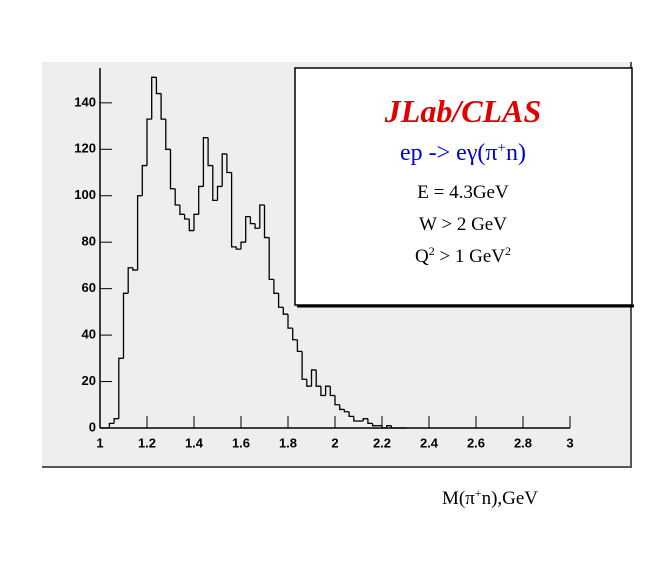  What do you see at coordinates (85, 101) in the screenshot?
I see `y-tick-label: 140` at bounding box center [85, 101].